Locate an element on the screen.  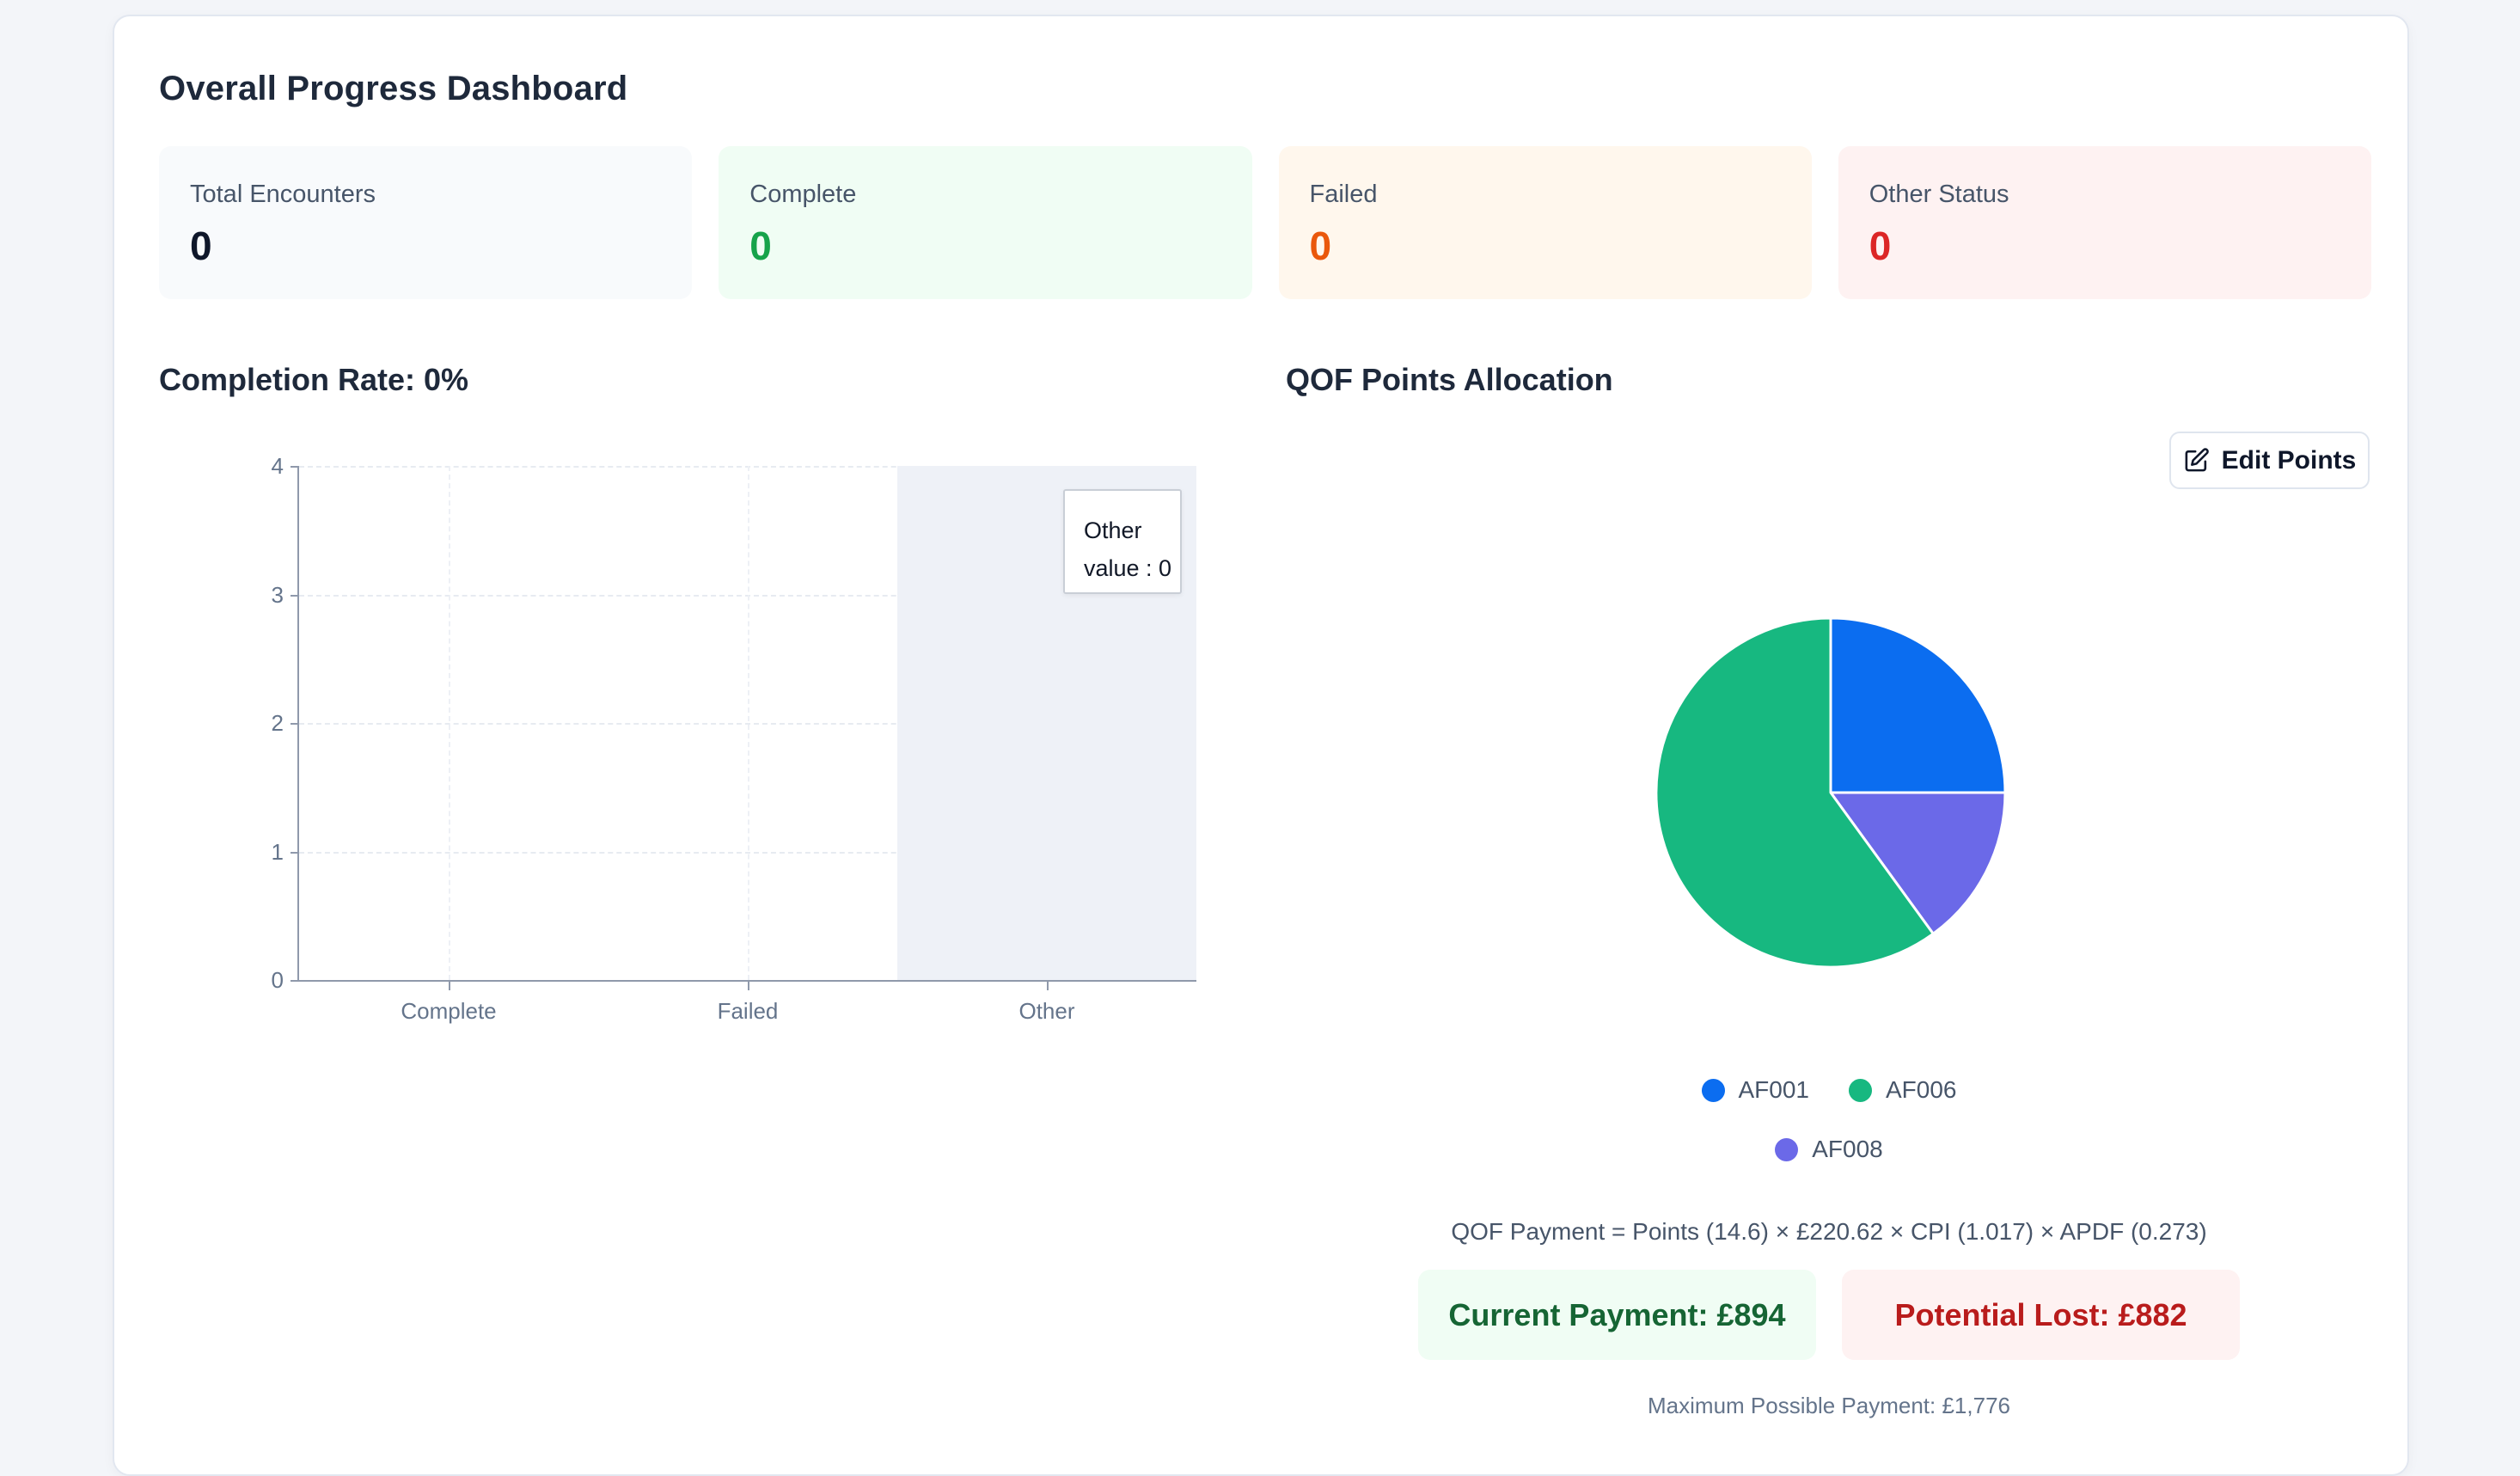
x-tick-label-failed: Failed is located at coordinates (748, 1011).